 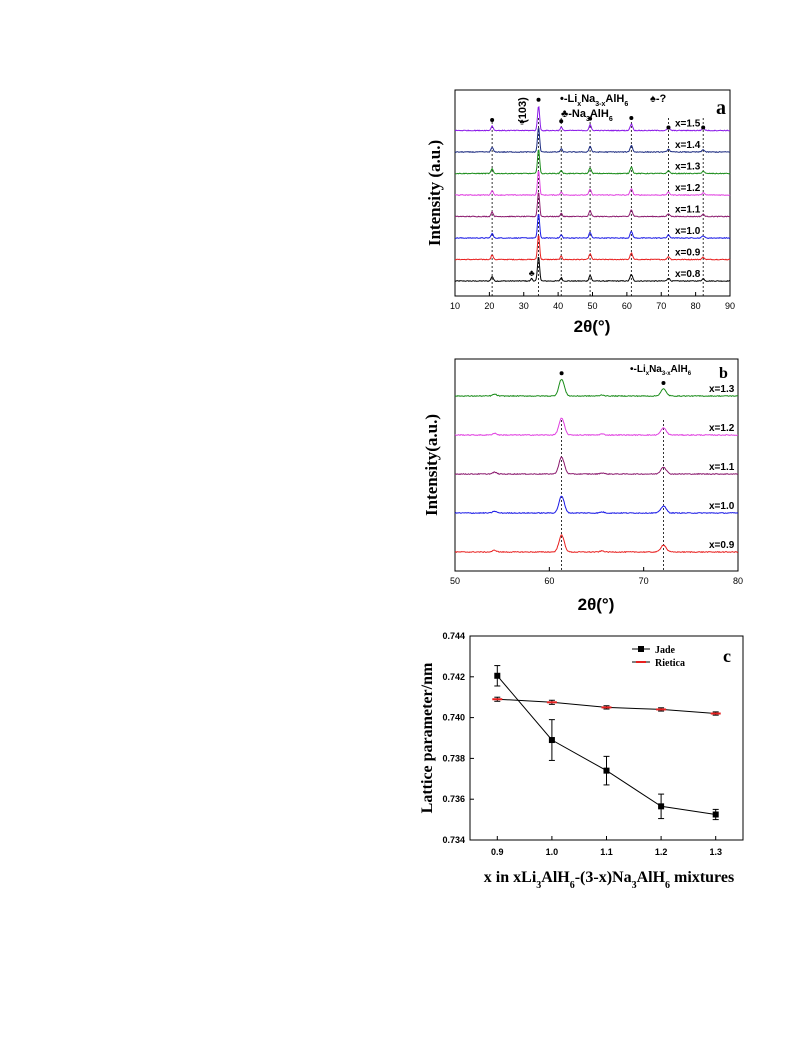 I want to click on panel-a-peak-markers: ♠♣, so click(x=598, y=187).